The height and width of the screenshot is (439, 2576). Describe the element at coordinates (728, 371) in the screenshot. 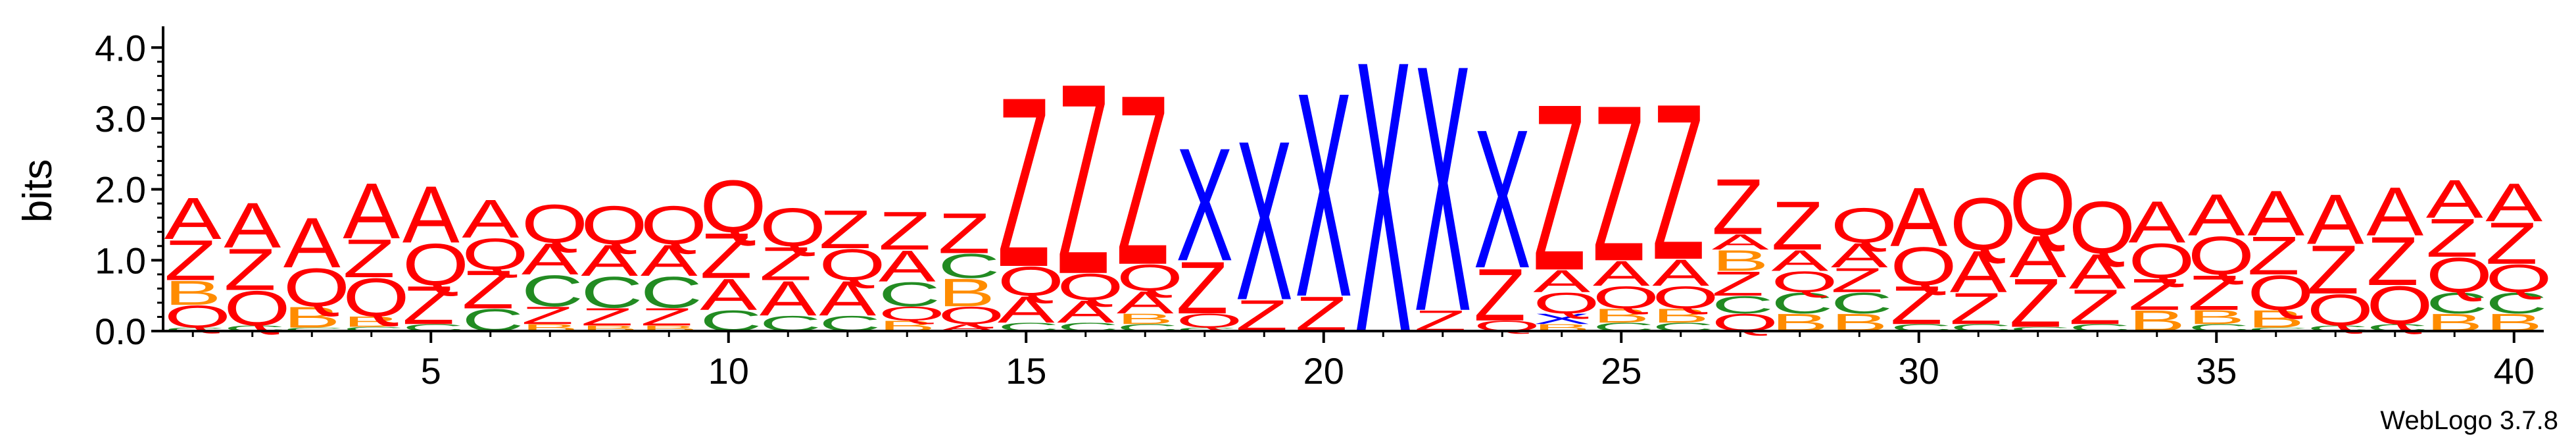

I see `x-tick-label: 10` at that location.